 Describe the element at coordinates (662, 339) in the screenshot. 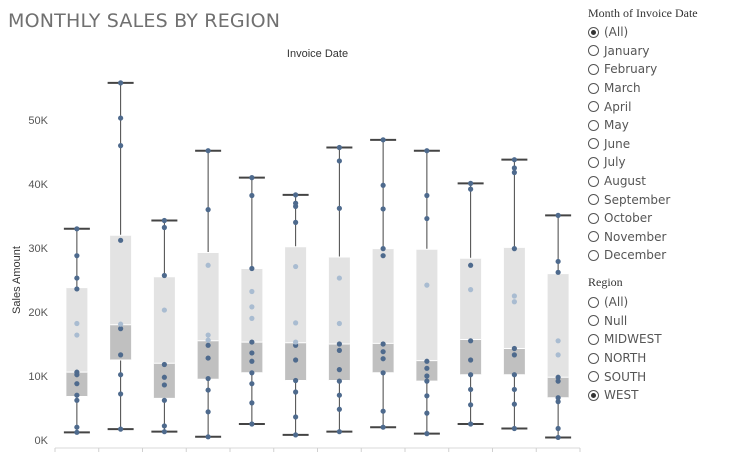

I see `region-option-2: MIDWEST` at that location.